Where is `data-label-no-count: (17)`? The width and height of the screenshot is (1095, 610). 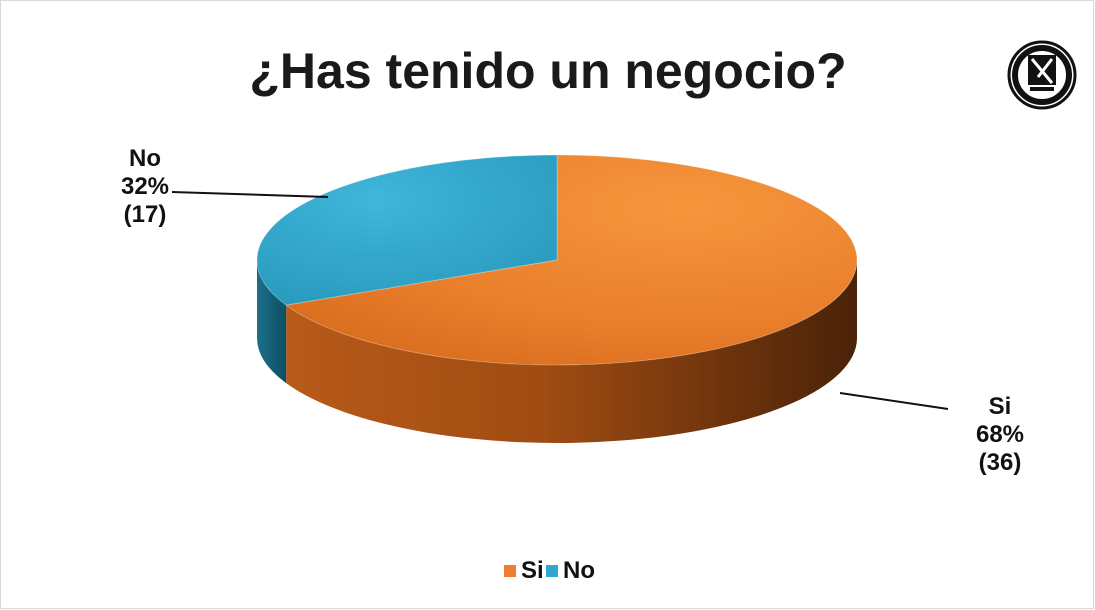
data-label-no-count: (17) is located at coordinates (145, 214).